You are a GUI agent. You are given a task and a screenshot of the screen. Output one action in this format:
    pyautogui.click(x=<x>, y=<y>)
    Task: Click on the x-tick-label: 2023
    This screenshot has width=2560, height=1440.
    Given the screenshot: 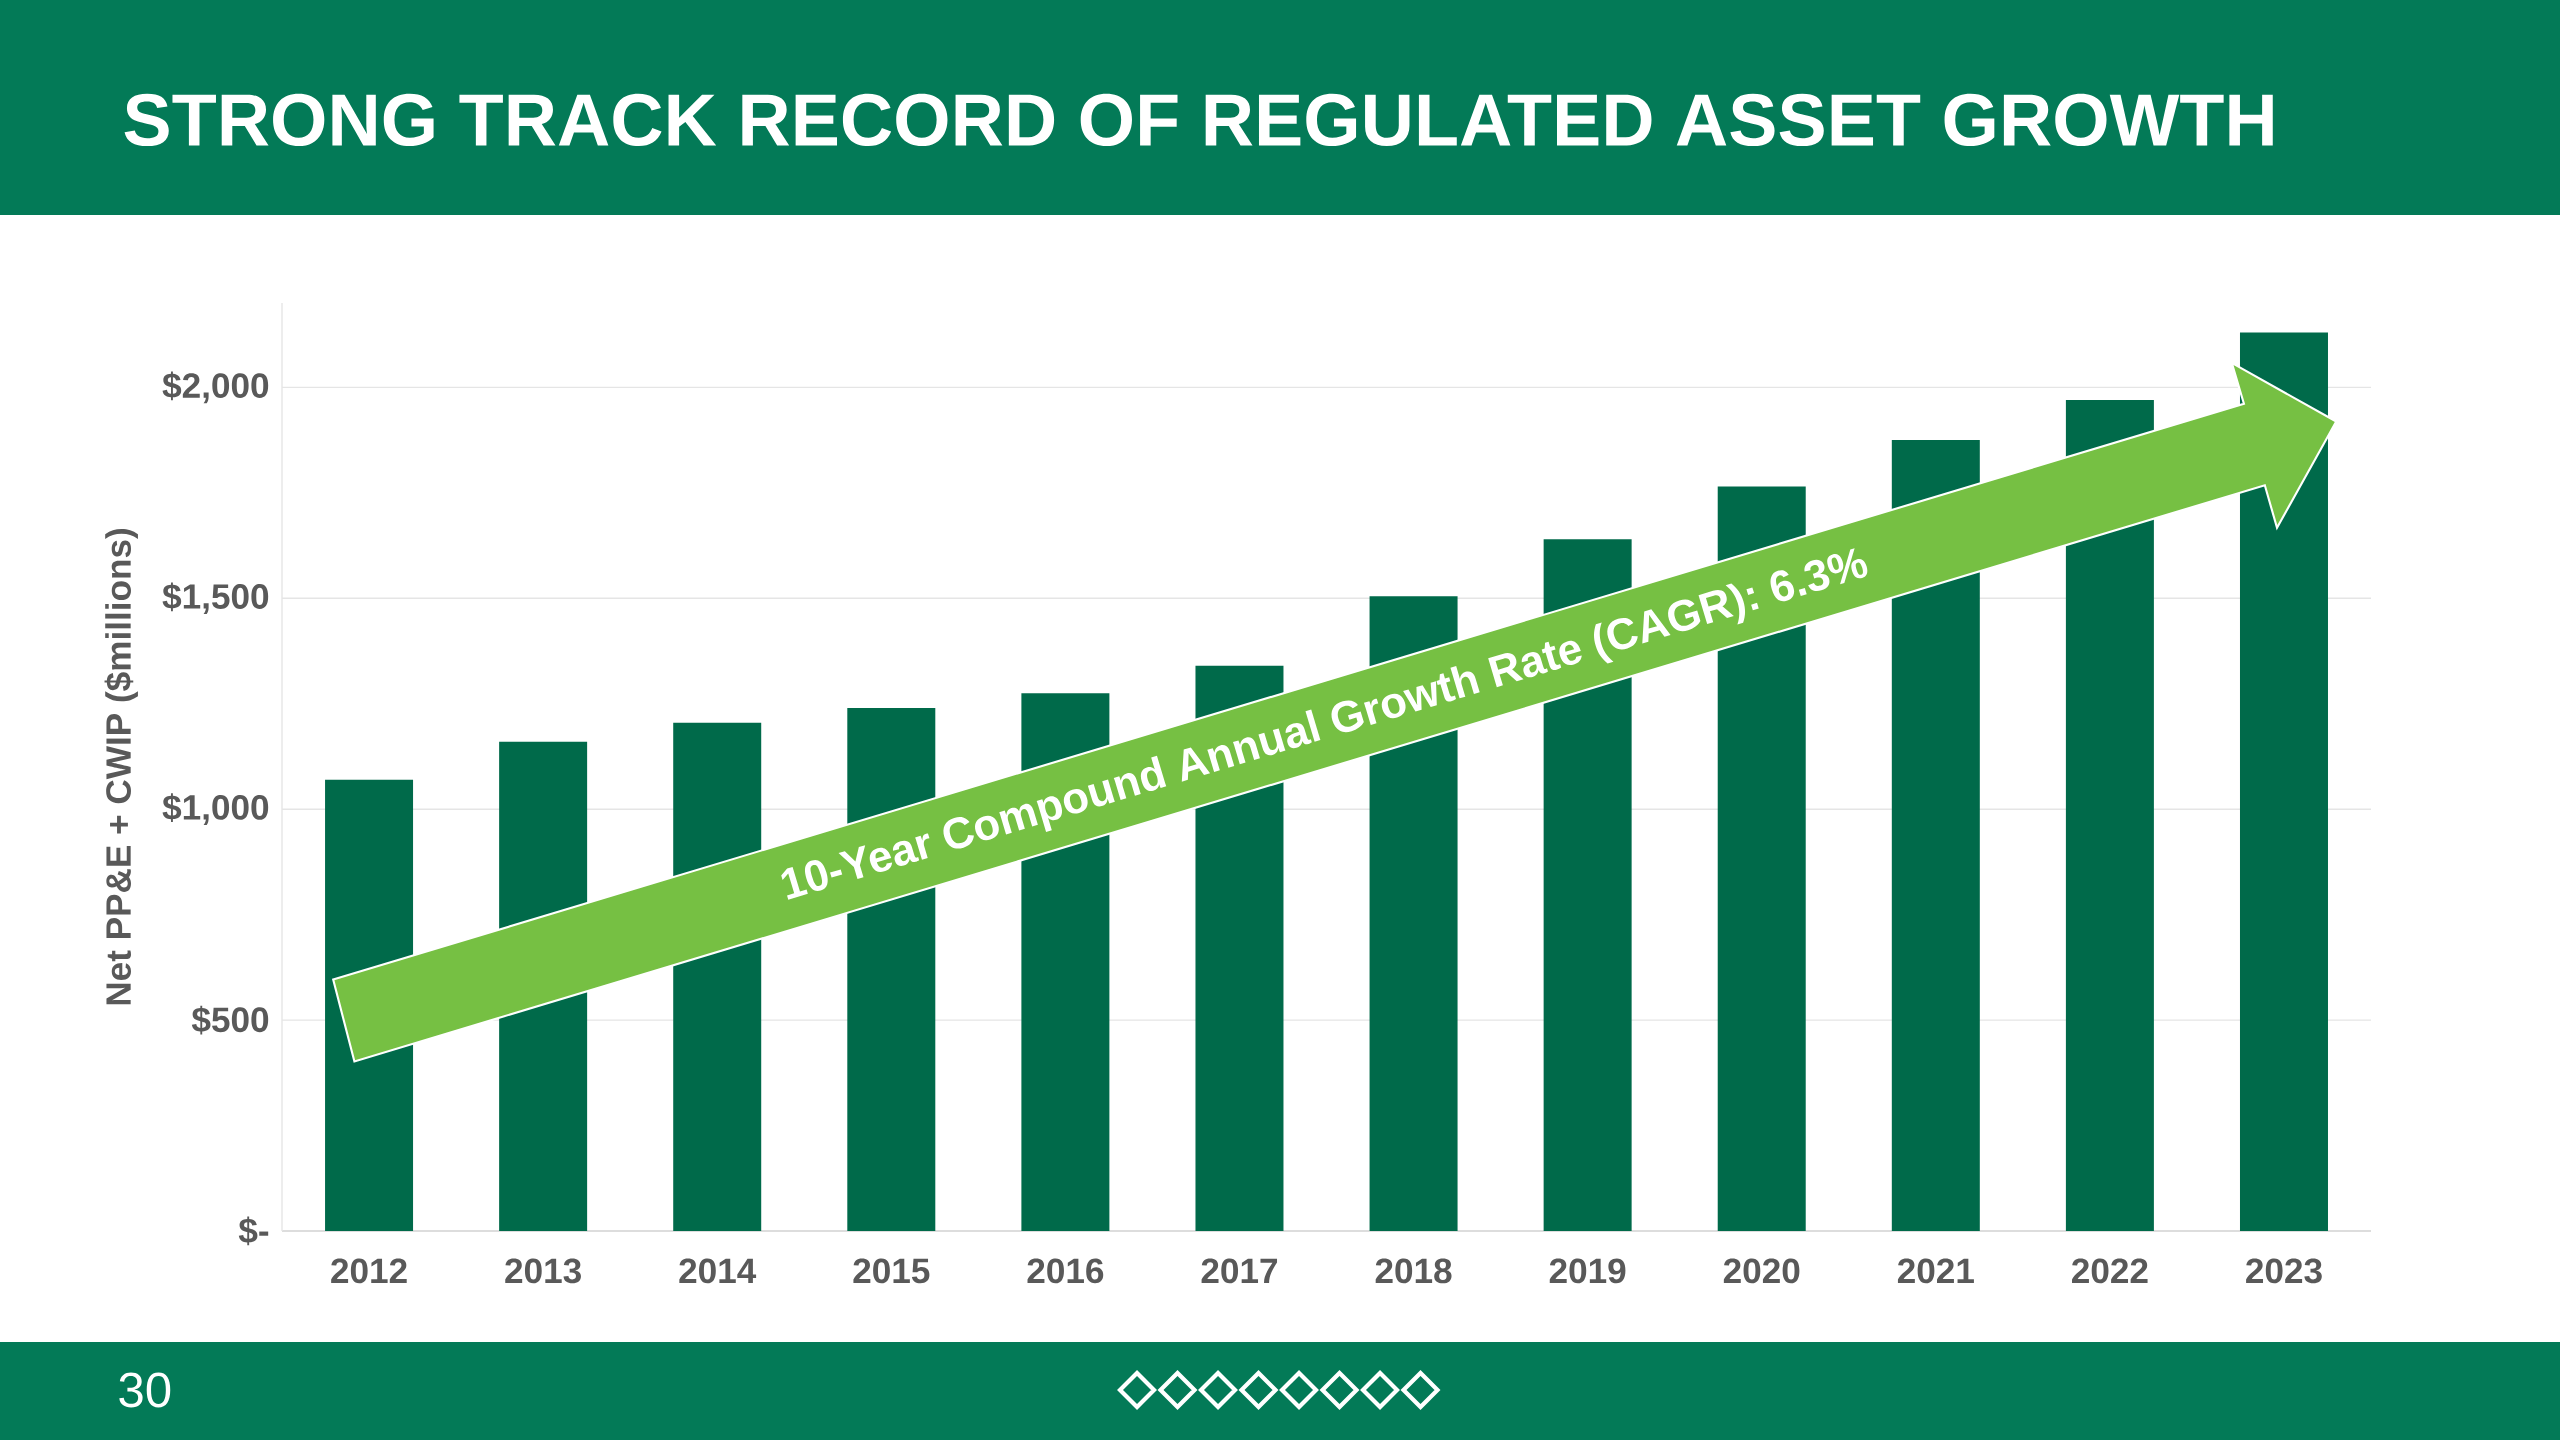 What is the action you would take?
    pyautogui.click(x=2284, y=1271)
    